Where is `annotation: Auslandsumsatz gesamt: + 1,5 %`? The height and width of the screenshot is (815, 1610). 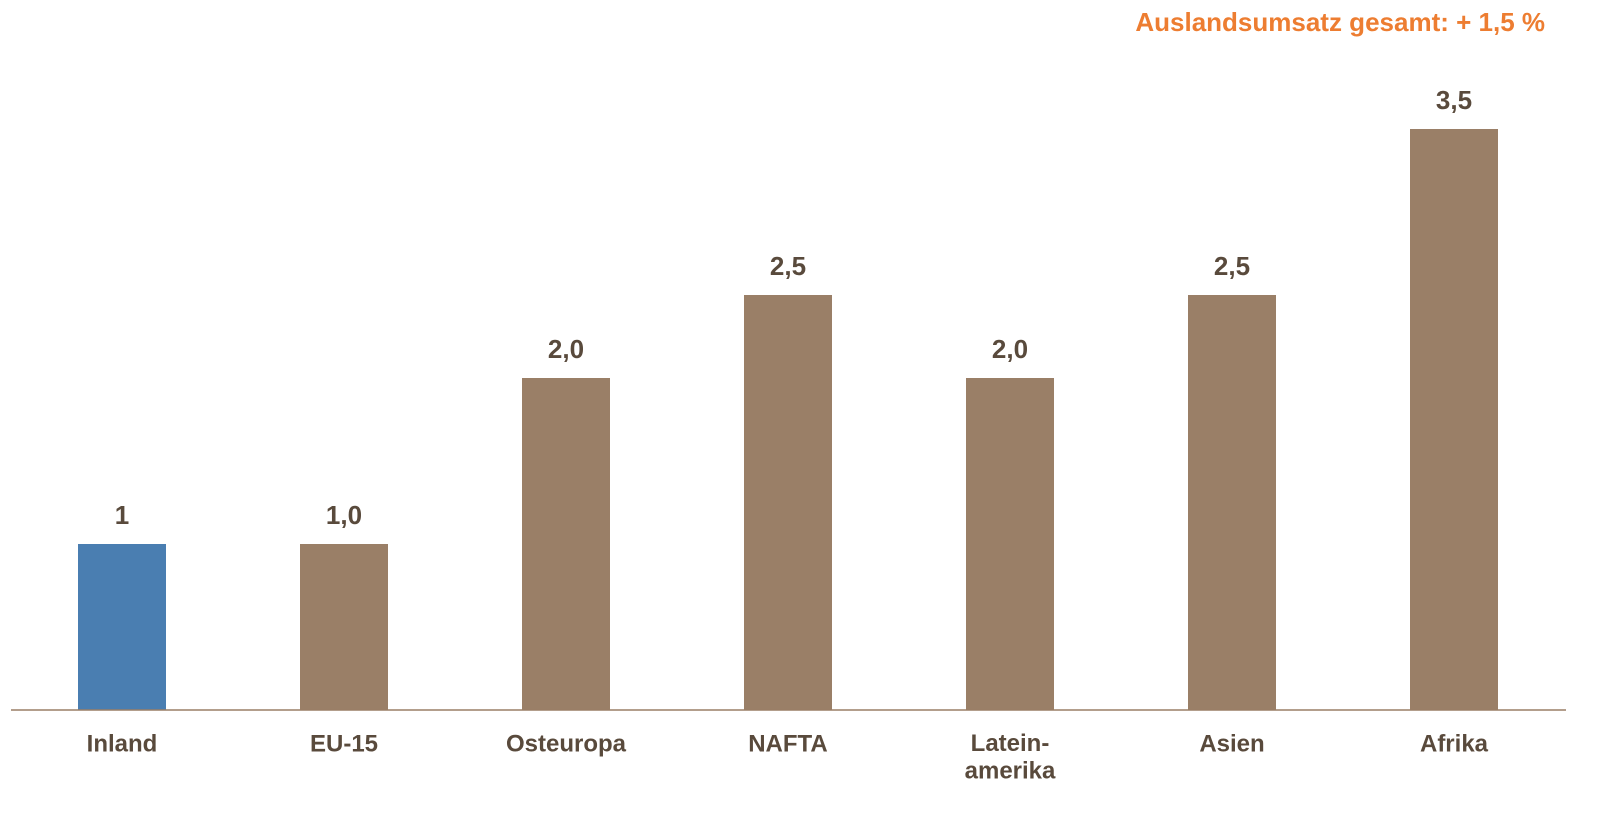 annotation: Auslandsumsatz gesamt: + 1,5 % is located at coordinates (1340, 22).